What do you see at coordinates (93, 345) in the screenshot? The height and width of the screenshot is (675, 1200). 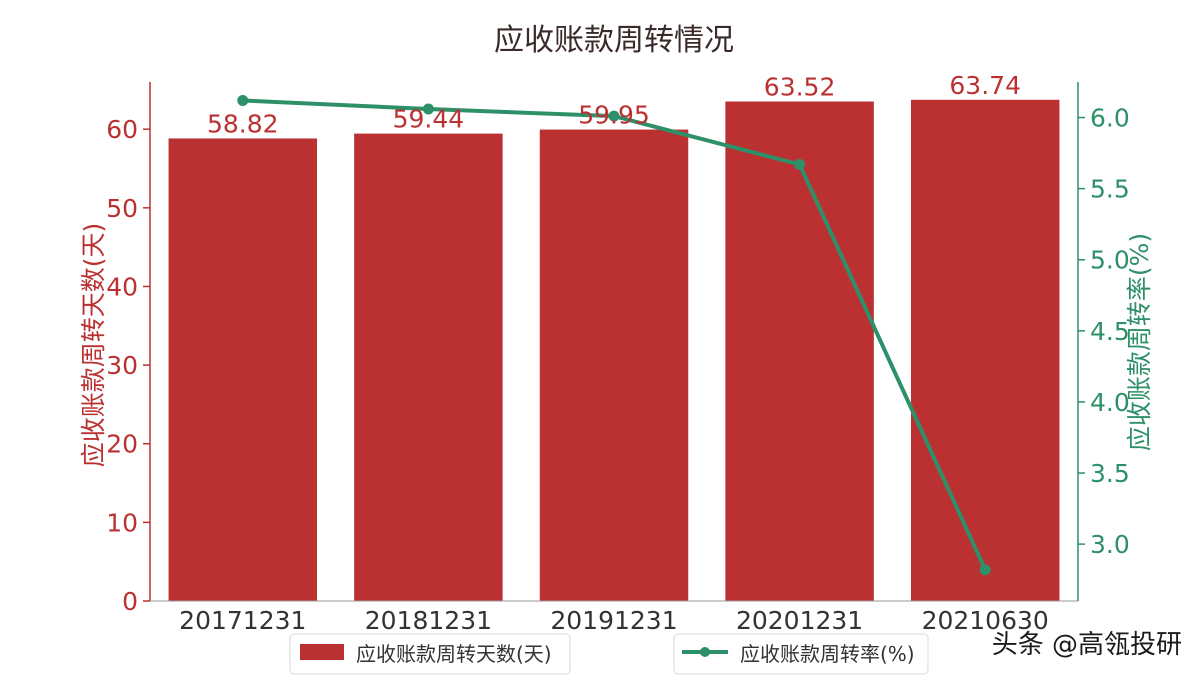 I see `y-left-axis-label: 应收账款周转天数(天)` at bounding box center [93, 345].